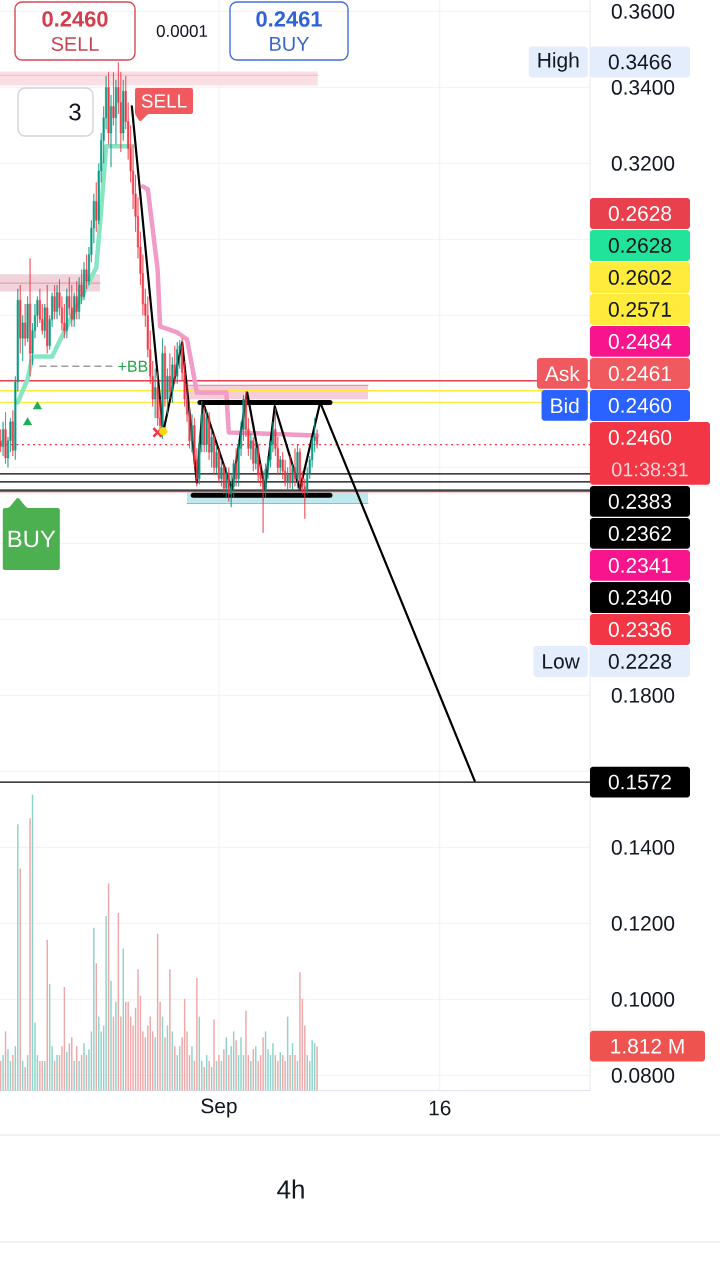 The image size is (720, 1282). What do you see at coordinates (640, 629) in the screenshot?
I see `text: 0.2336` at bounding box center [640, 629].